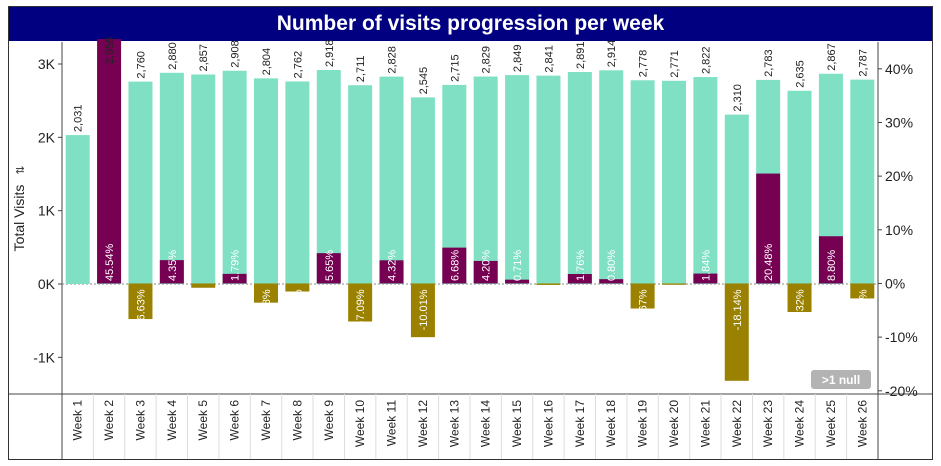  What do you see at coordinates (738, 309) in the screenshot?
I see `progression-value-label: -18.14%` at bounding box center [738, 309].